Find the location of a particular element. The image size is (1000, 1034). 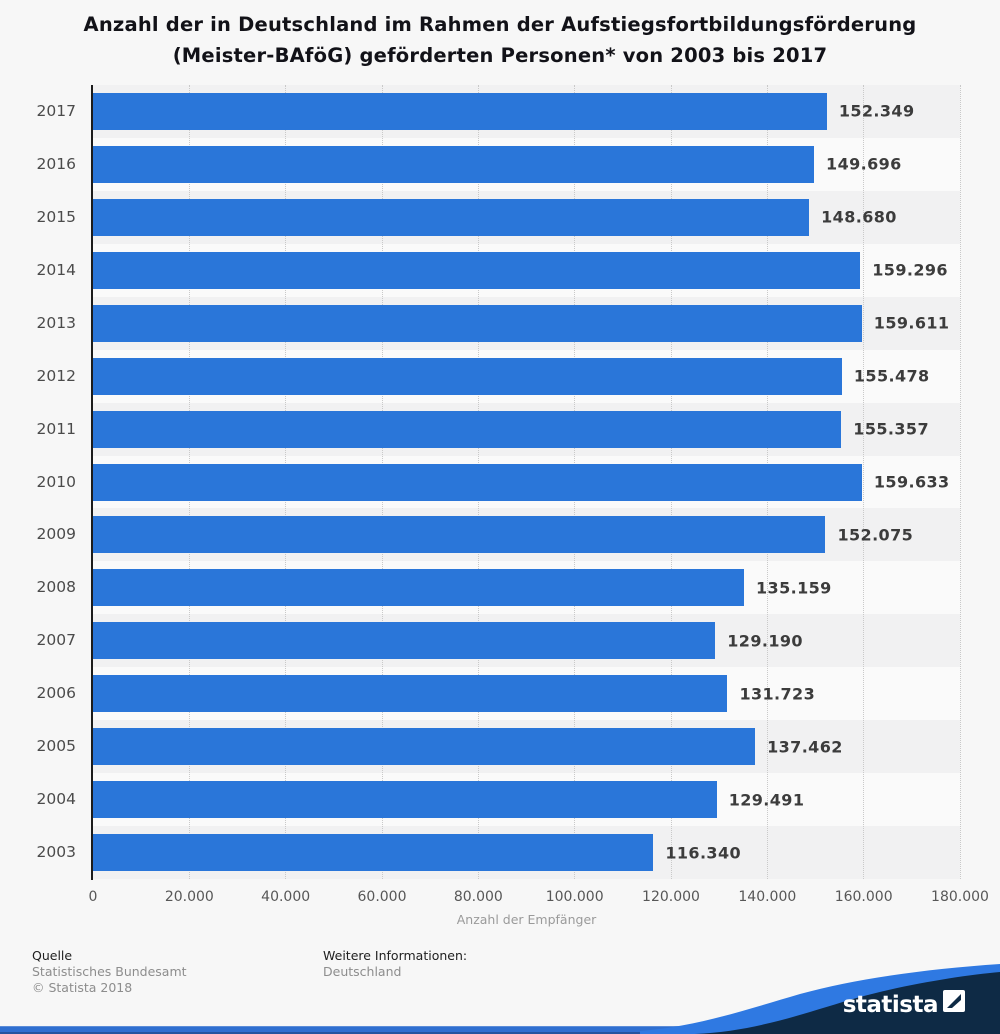

value-label-2010: 159.633 is located at coordinates (911, 482).